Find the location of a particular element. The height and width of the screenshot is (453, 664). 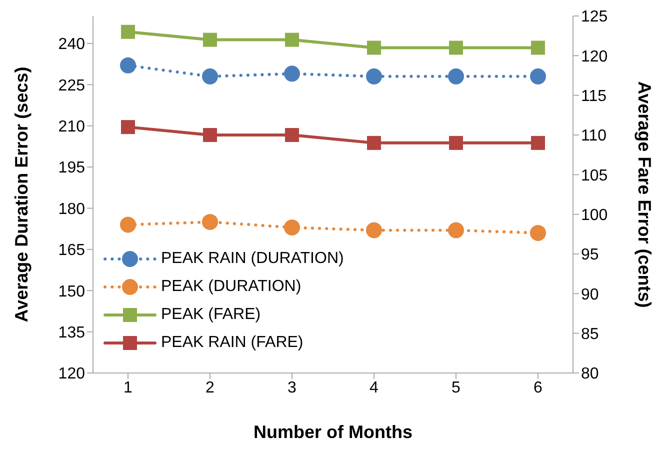

y-tick-label: 225 is located at coordinates (72, 85).